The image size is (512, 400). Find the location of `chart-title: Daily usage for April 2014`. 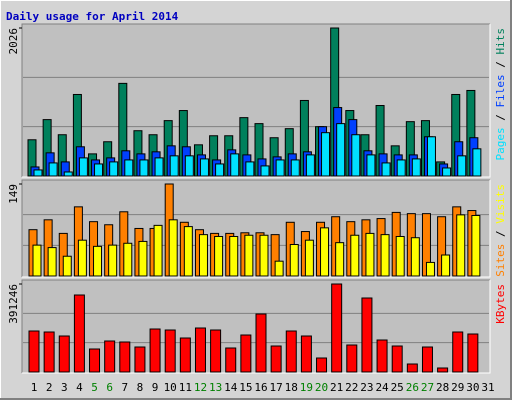

chart-title: Daily usage for April 2014 is located at coordinates (92, 16).